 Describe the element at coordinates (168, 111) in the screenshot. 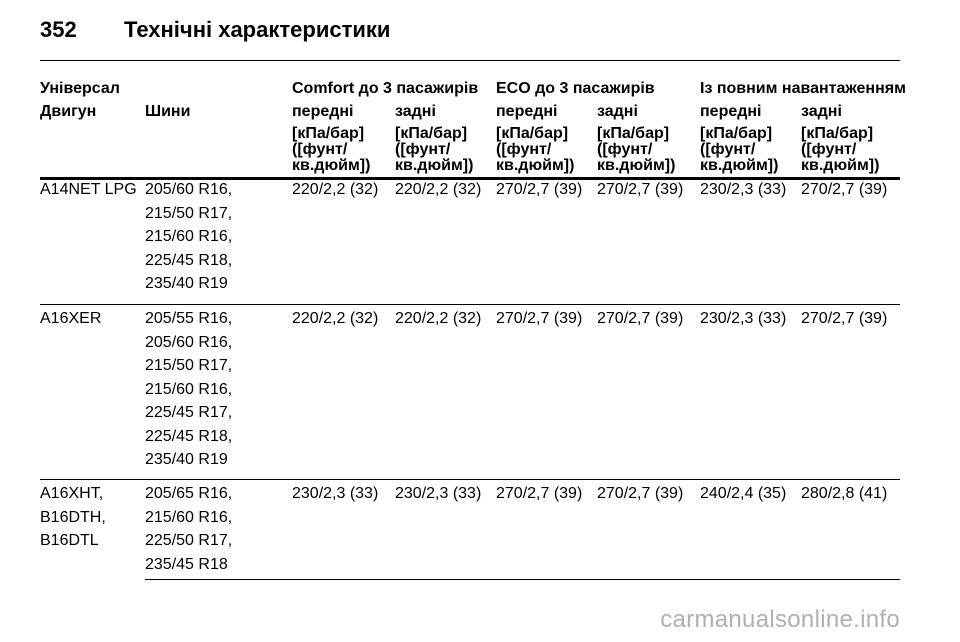

I see `header-tyres: Шини` at that location.